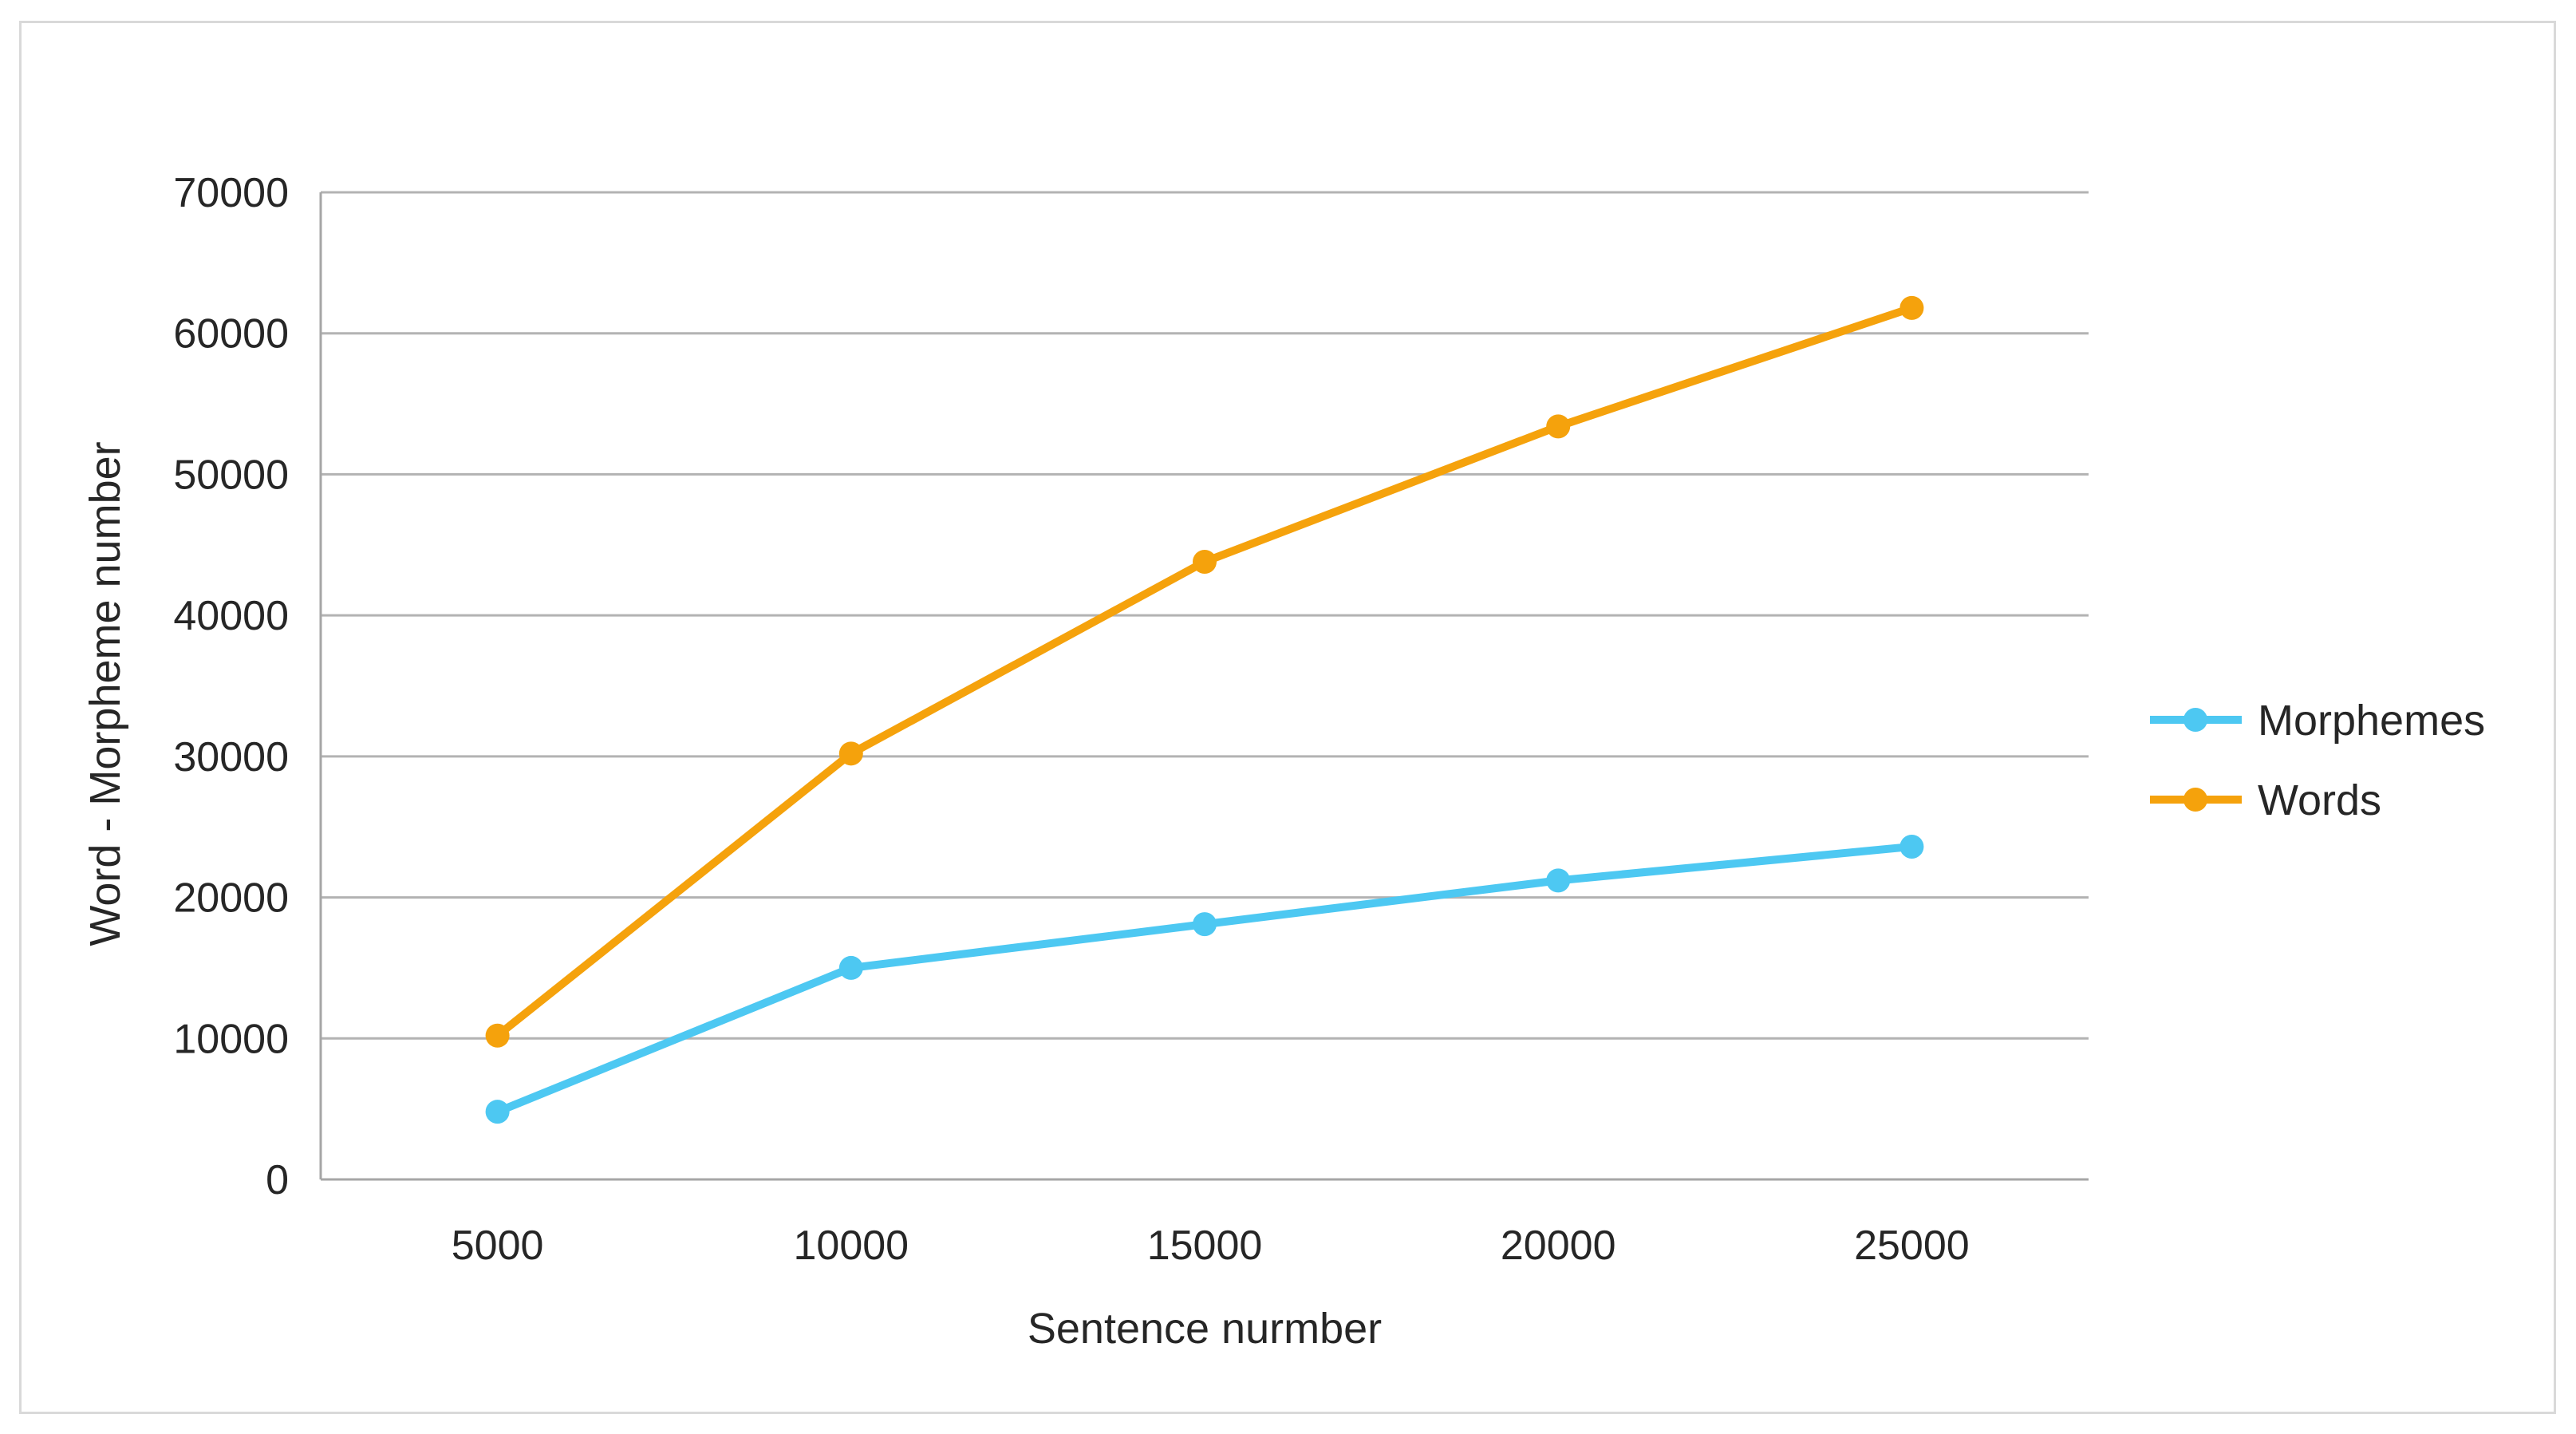 This screenshot has height=1434, width=2576. I want to click on legend-marker-morphemes, so click(2195, 720).